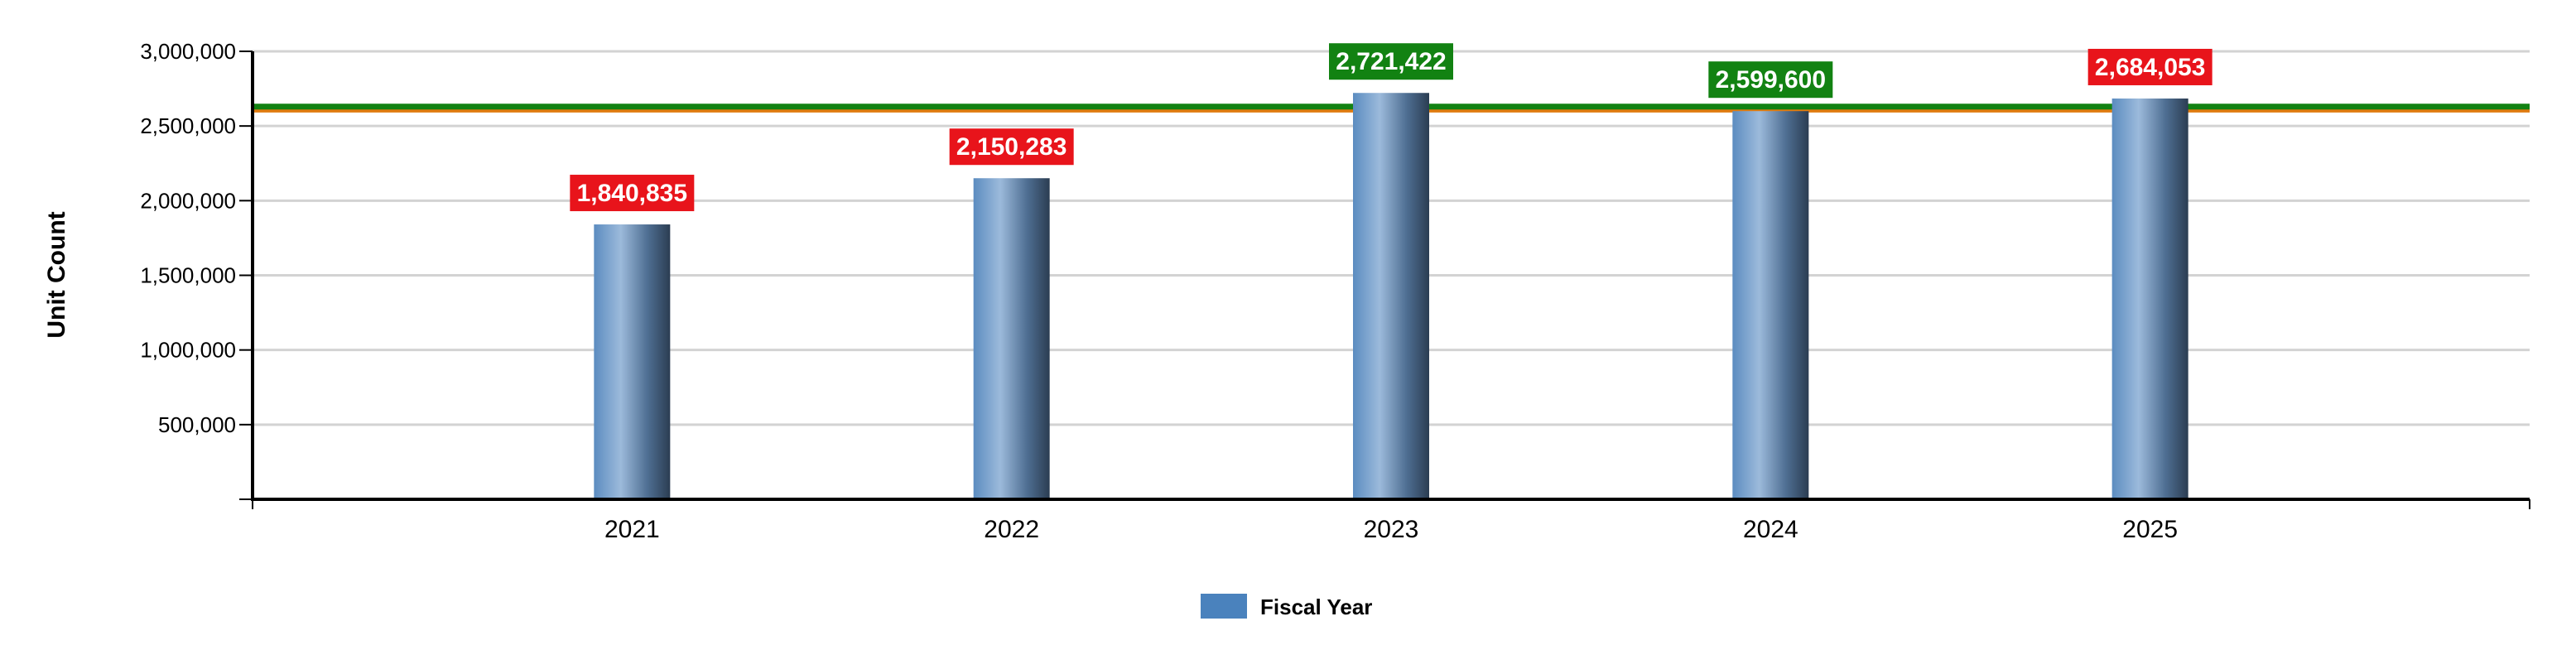  Describe the element at coordinates (188, 350) in the screenshot. I see `y-tick-label: 1,000,000` at that location.